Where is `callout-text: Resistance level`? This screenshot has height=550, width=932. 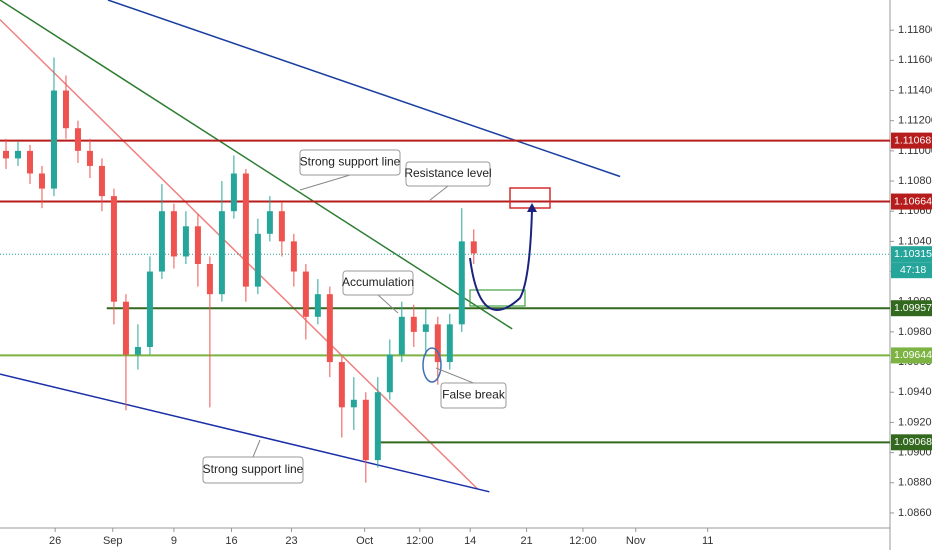 callout-text: Resistance level is located at coordinates (447, 173).